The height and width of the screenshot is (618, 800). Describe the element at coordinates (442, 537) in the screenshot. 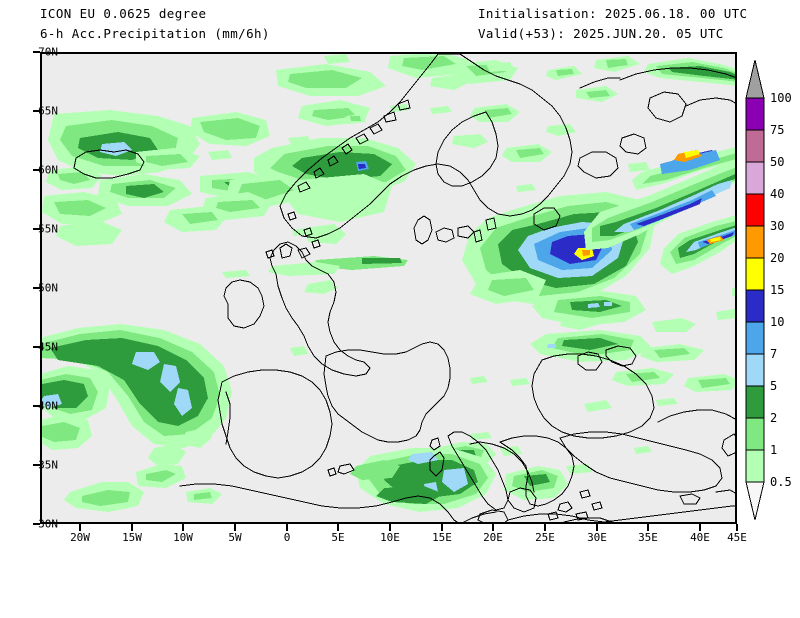

I see `xtick-label: 15E` at that location.